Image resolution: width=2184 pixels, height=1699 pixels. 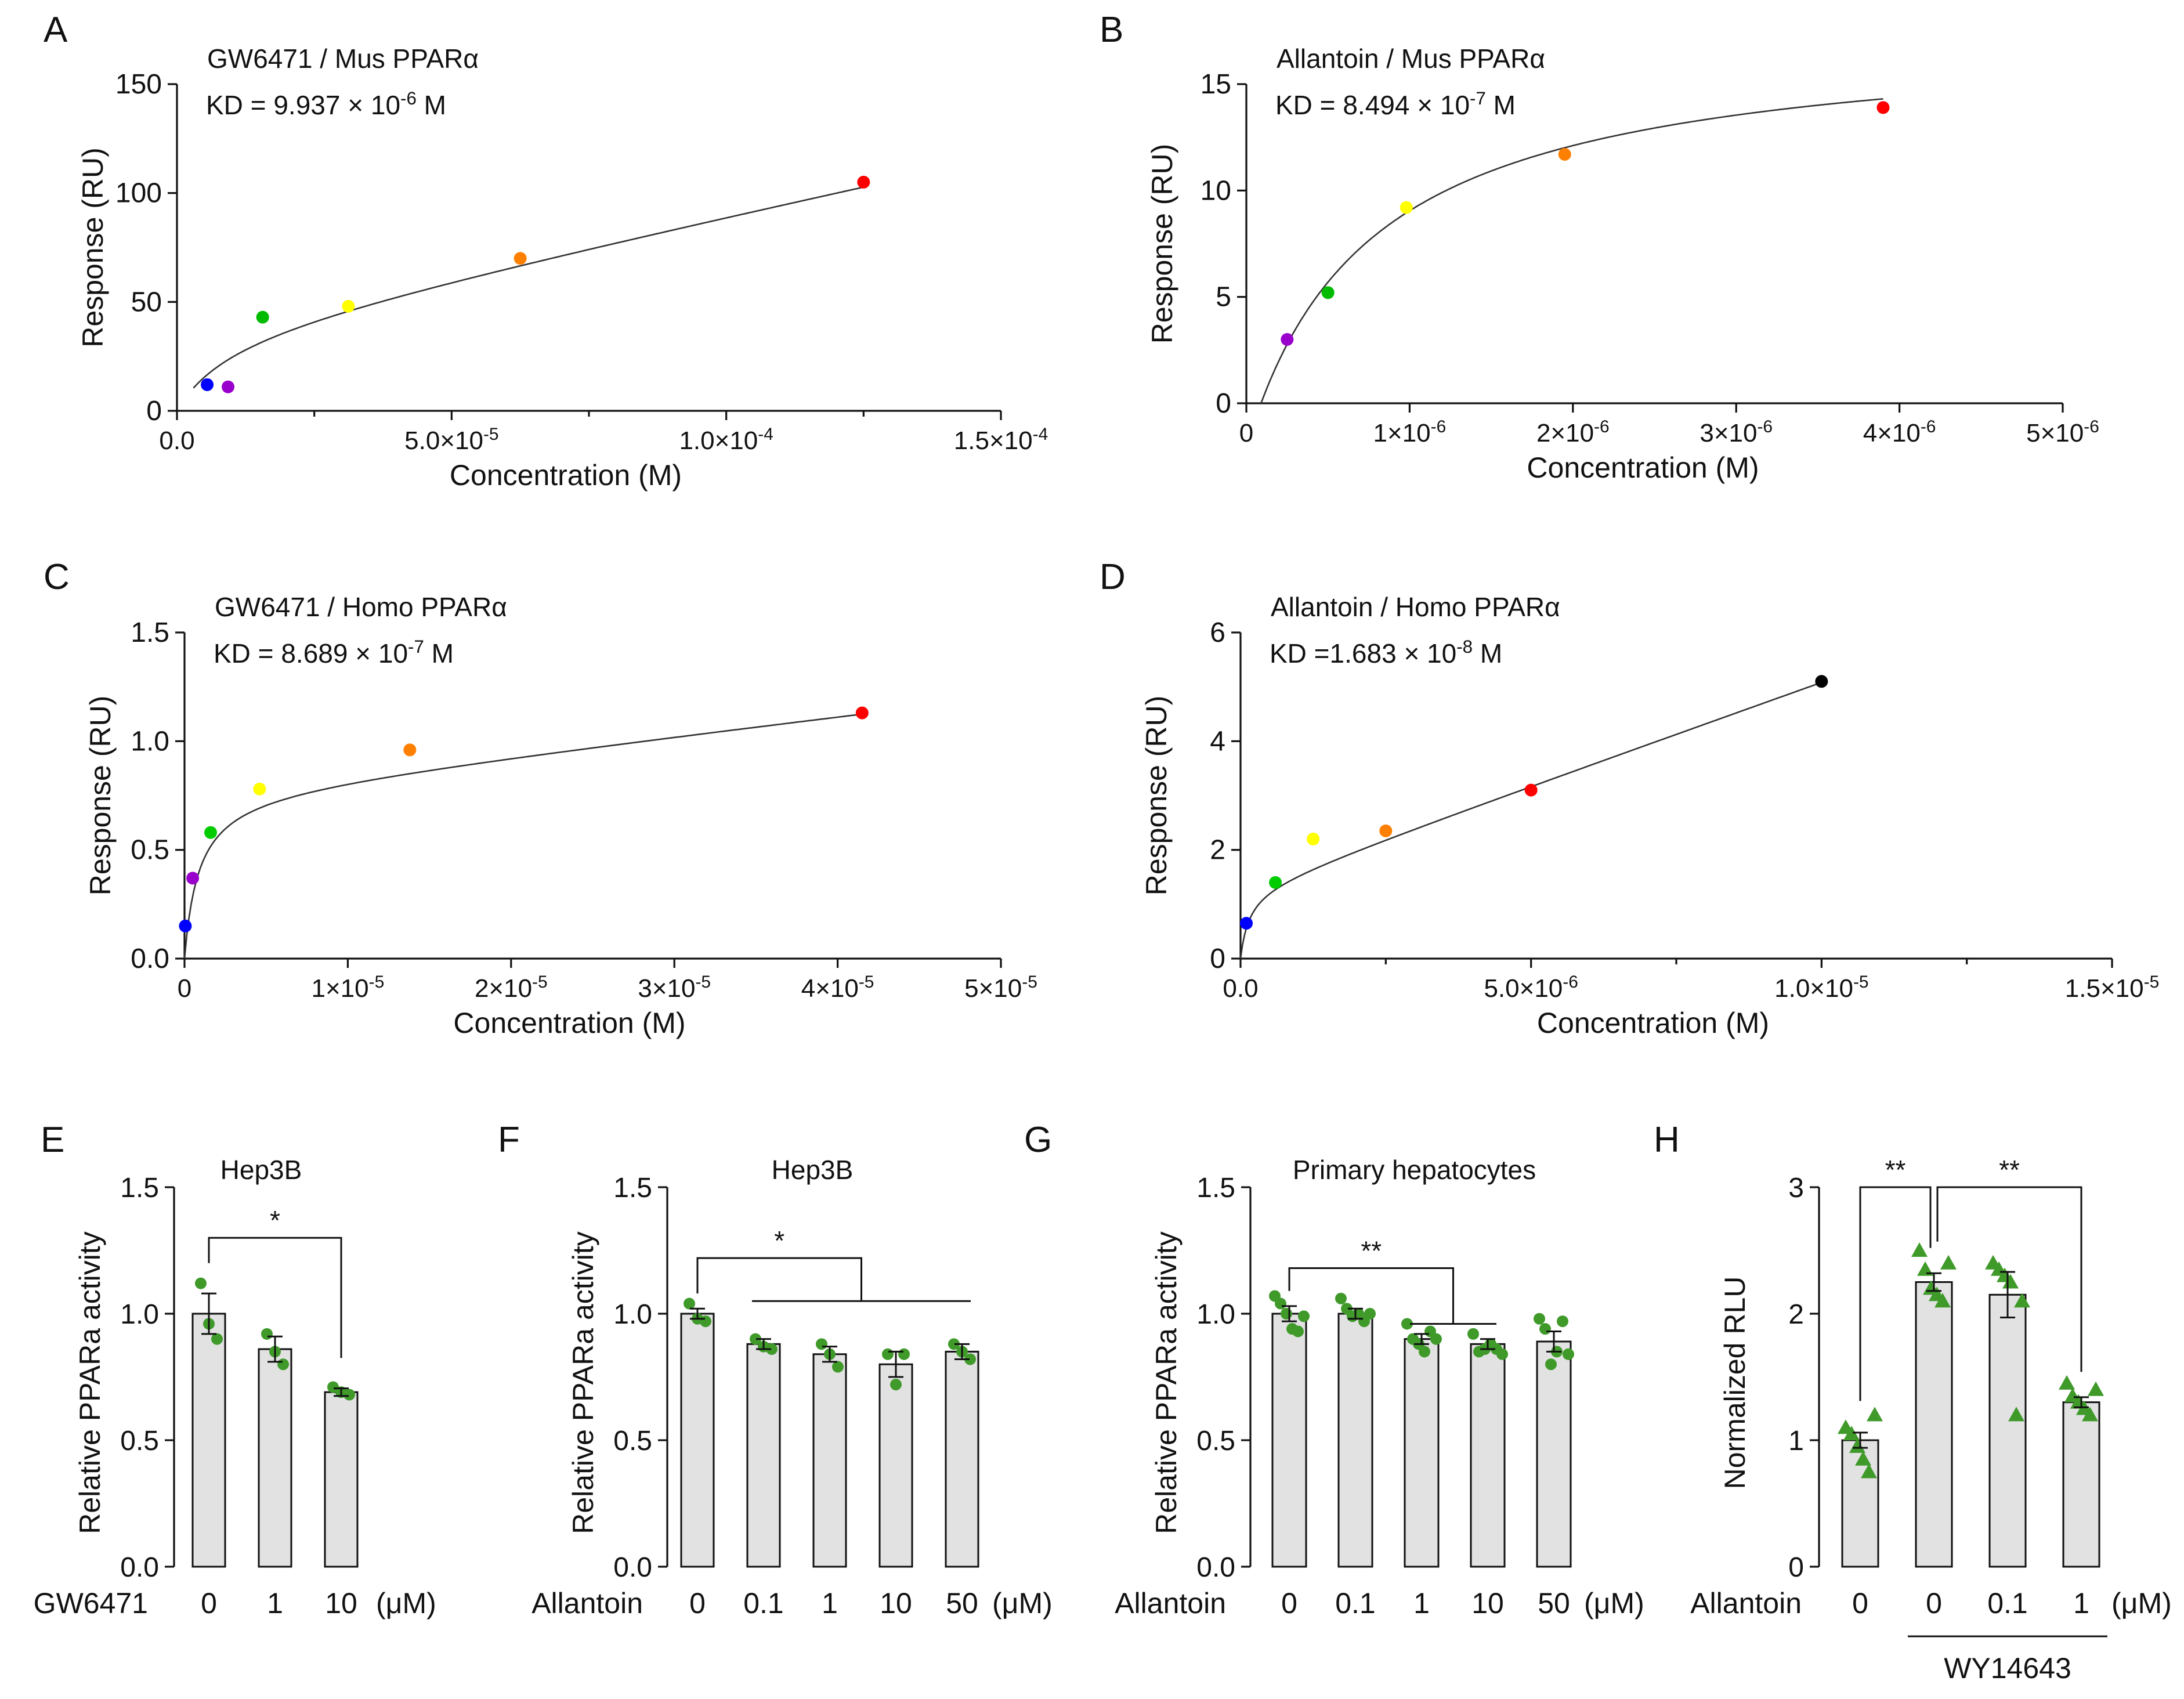 What do you see at coordinates (1113, 577) in the screenshot?
I see `panel-letter: D` at bounding box center [1113, 577].